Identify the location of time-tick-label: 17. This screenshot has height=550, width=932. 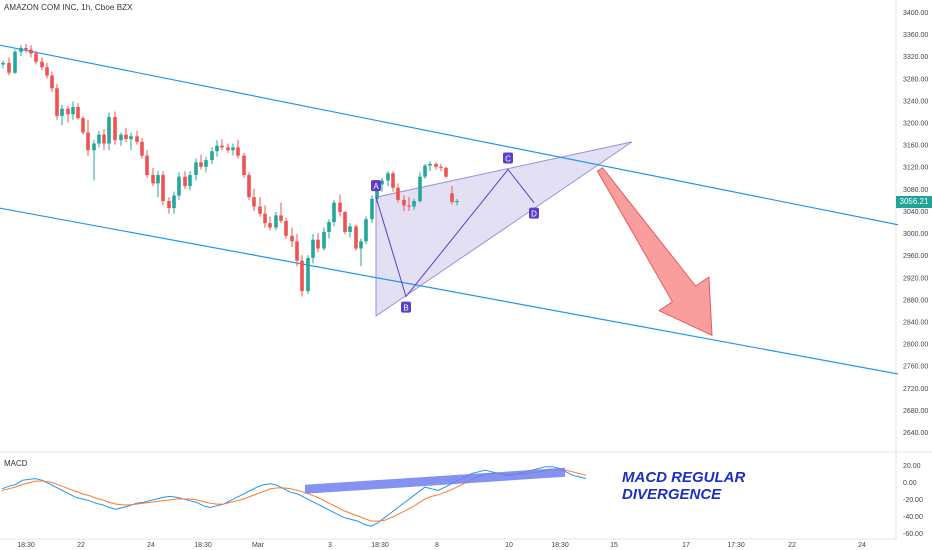
(686, 545).